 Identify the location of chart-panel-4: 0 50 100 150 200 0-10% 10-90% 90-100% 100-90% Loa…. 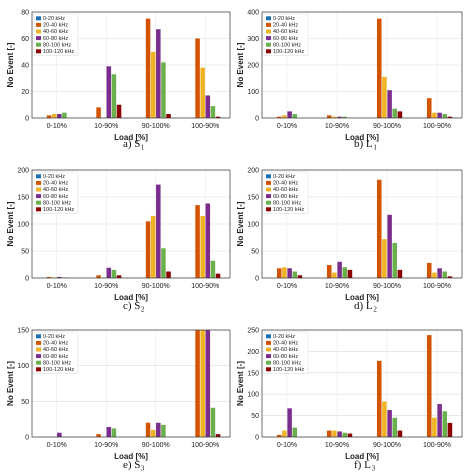
(349, 241).